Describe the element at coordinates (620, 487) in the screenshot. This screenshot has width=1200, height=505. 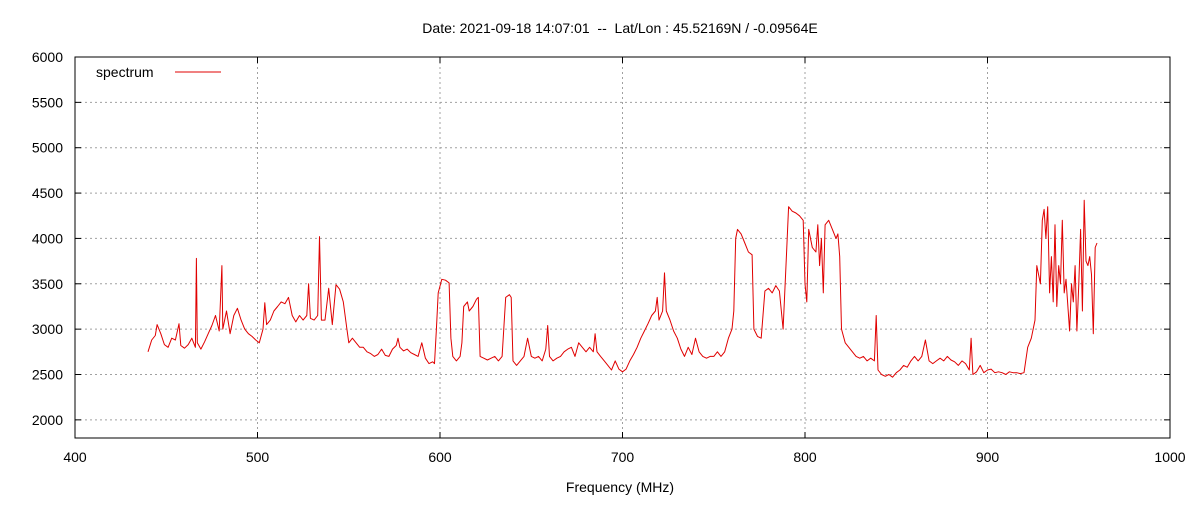
I see `x-axis-label: Frequency (MHz)` at that location.